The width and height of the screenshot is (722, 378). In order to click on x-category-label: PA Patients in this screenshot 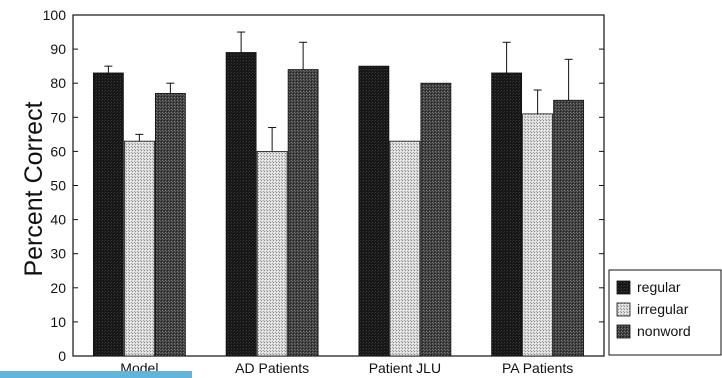, I will do `click(537, 368)`.